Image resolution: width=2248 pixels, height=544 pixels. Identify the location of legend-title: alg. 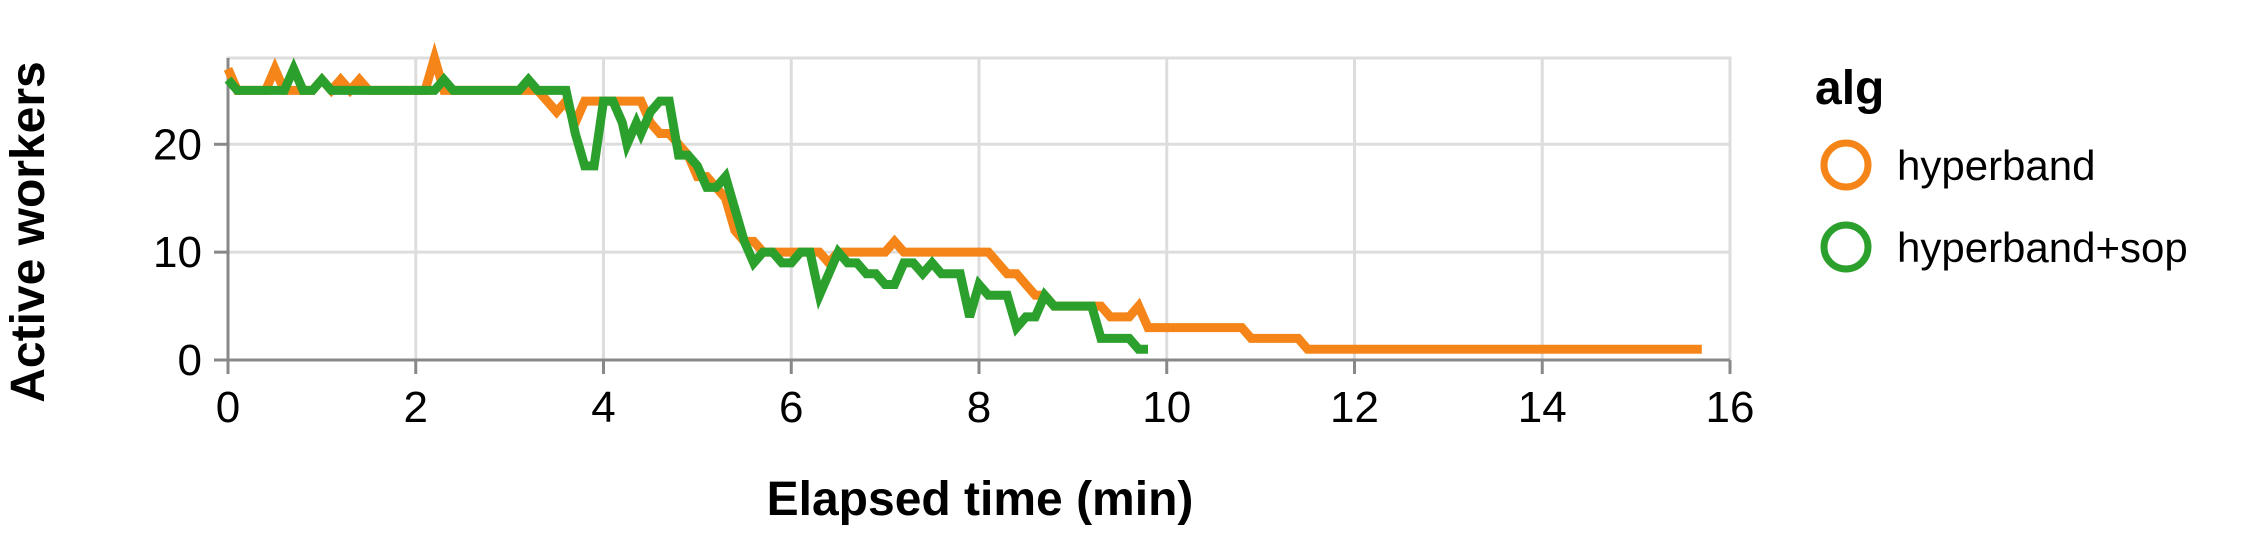
(1849, 88).